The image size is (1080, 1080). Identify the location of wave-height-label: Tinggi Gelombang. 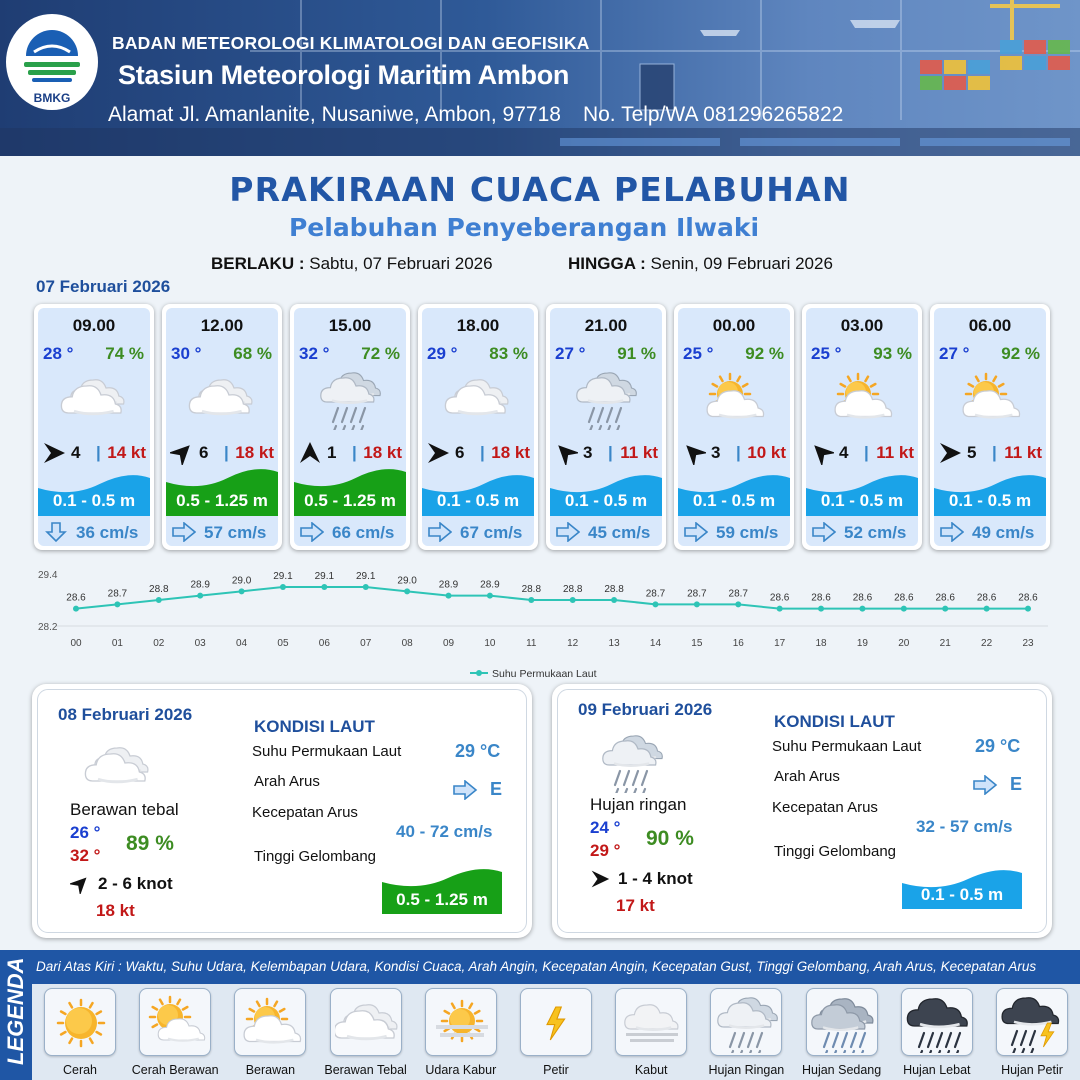
(315, 856).